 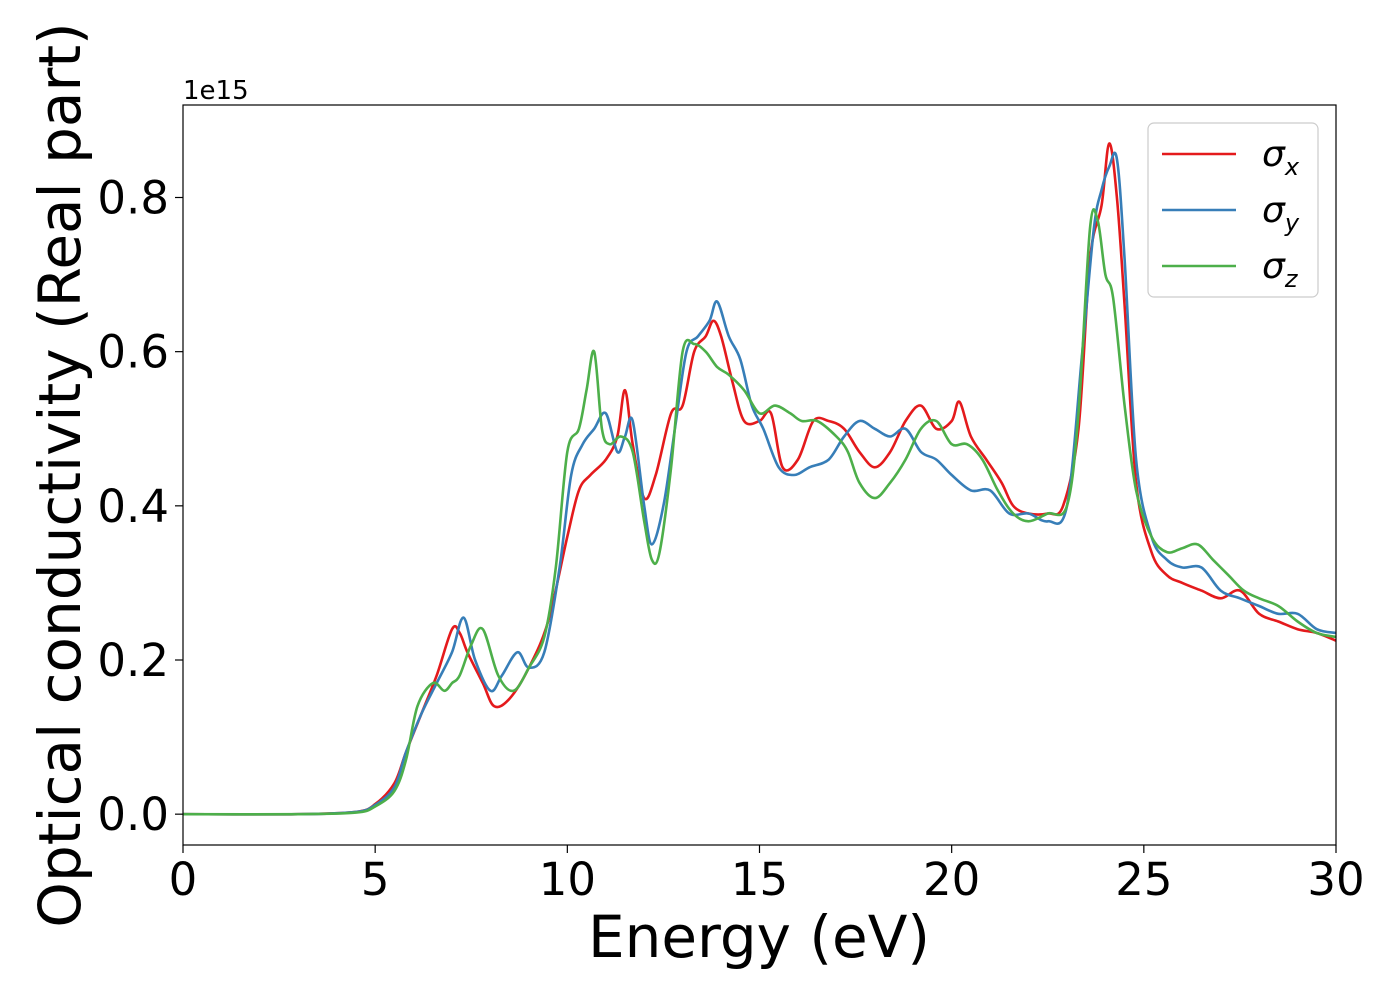 I want to click on legend-label-sigma-z: σz, so click(x=1280, y=269).